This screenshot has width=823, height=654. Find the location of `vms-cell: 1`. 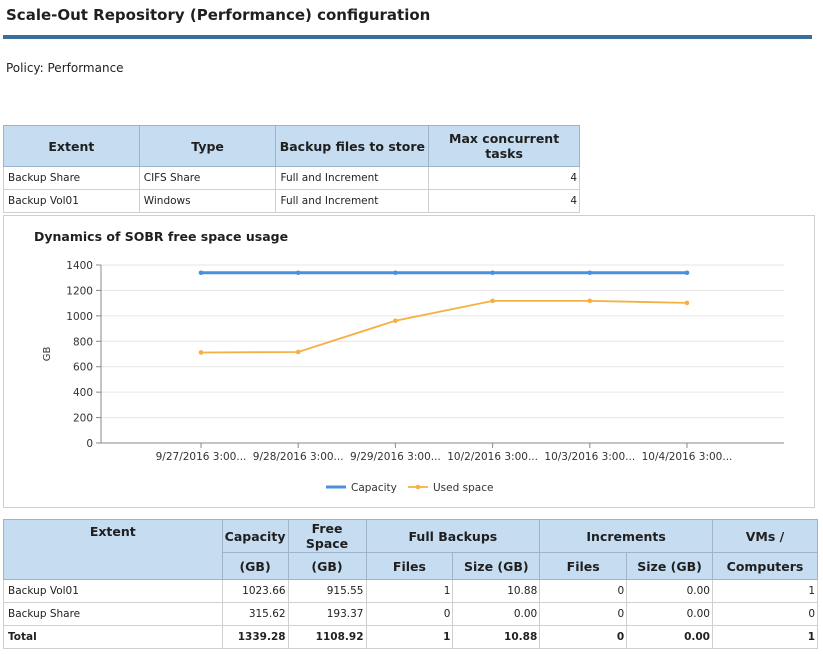

vms-cell: 1 is located at coordinates (765, 591).